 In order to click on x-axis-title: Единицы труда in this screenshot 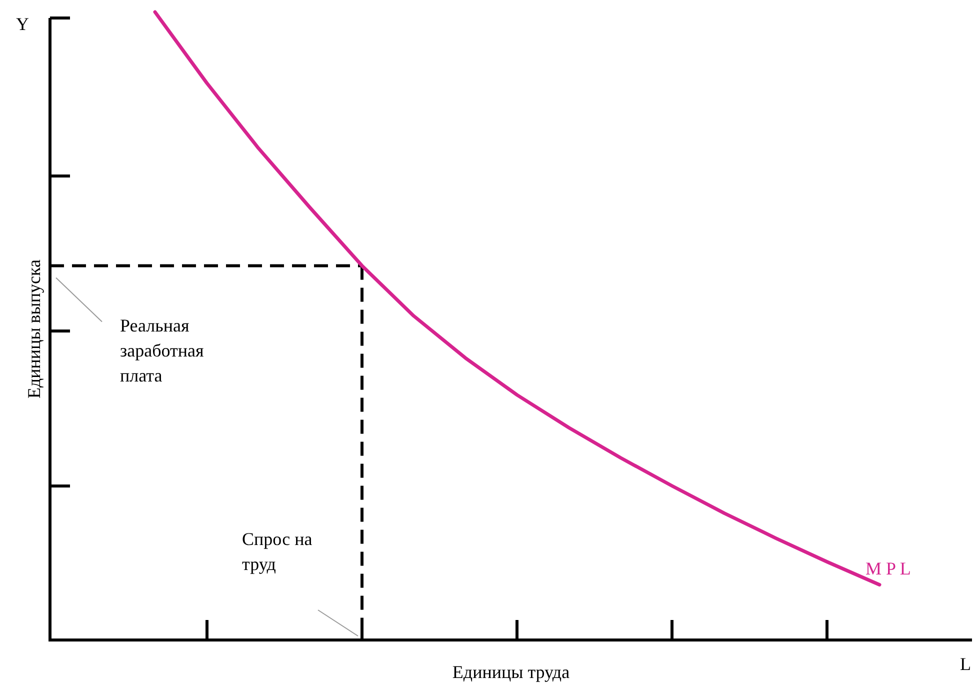, I will do `click(511, 672)`.